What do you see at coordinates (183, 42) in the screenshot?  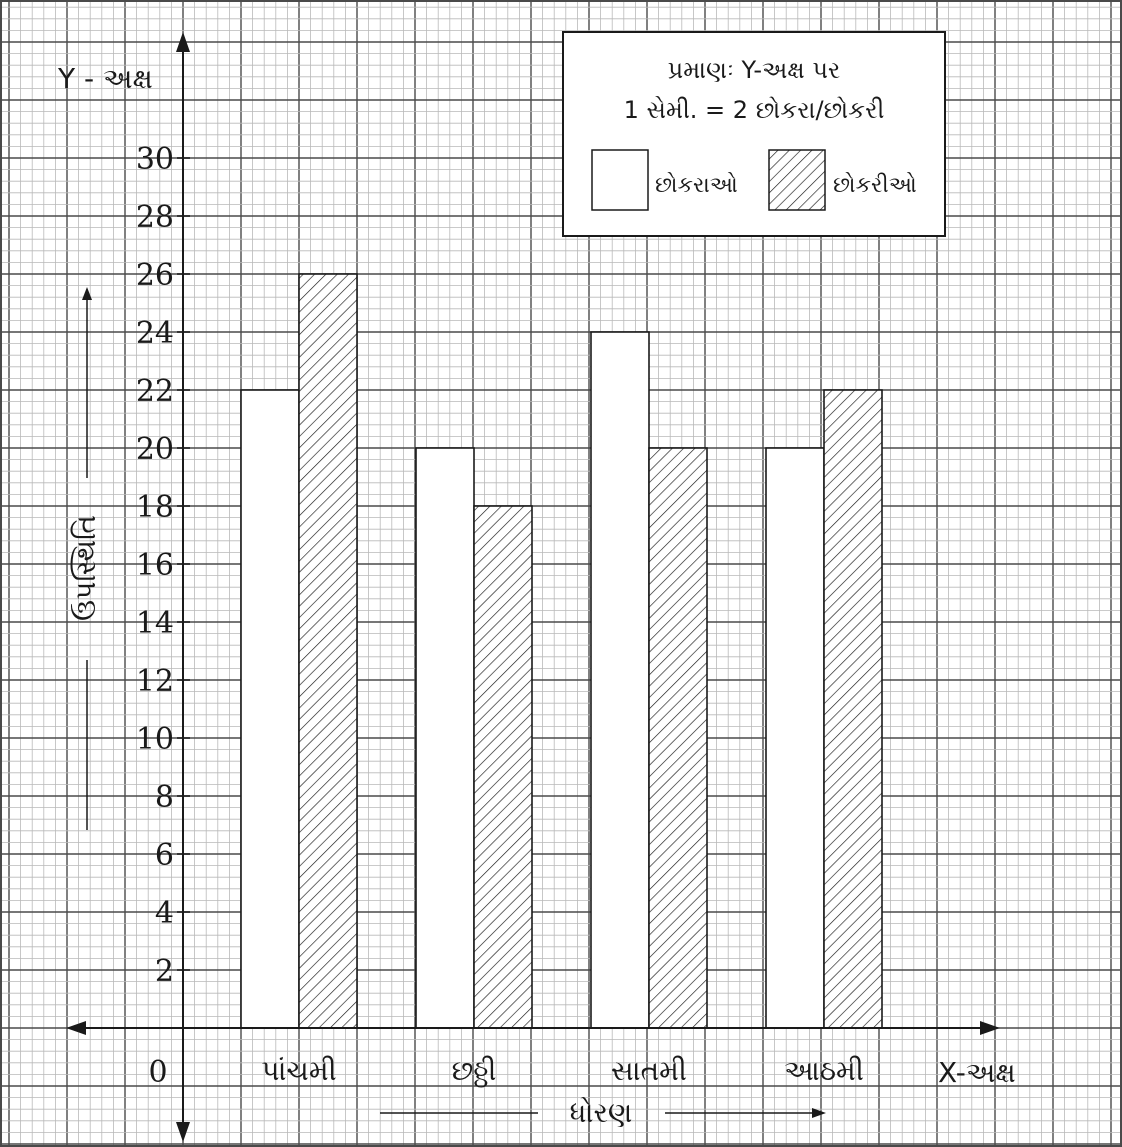 I see `y-axis-top-arrow-icon` at bounding box center [183, 42].